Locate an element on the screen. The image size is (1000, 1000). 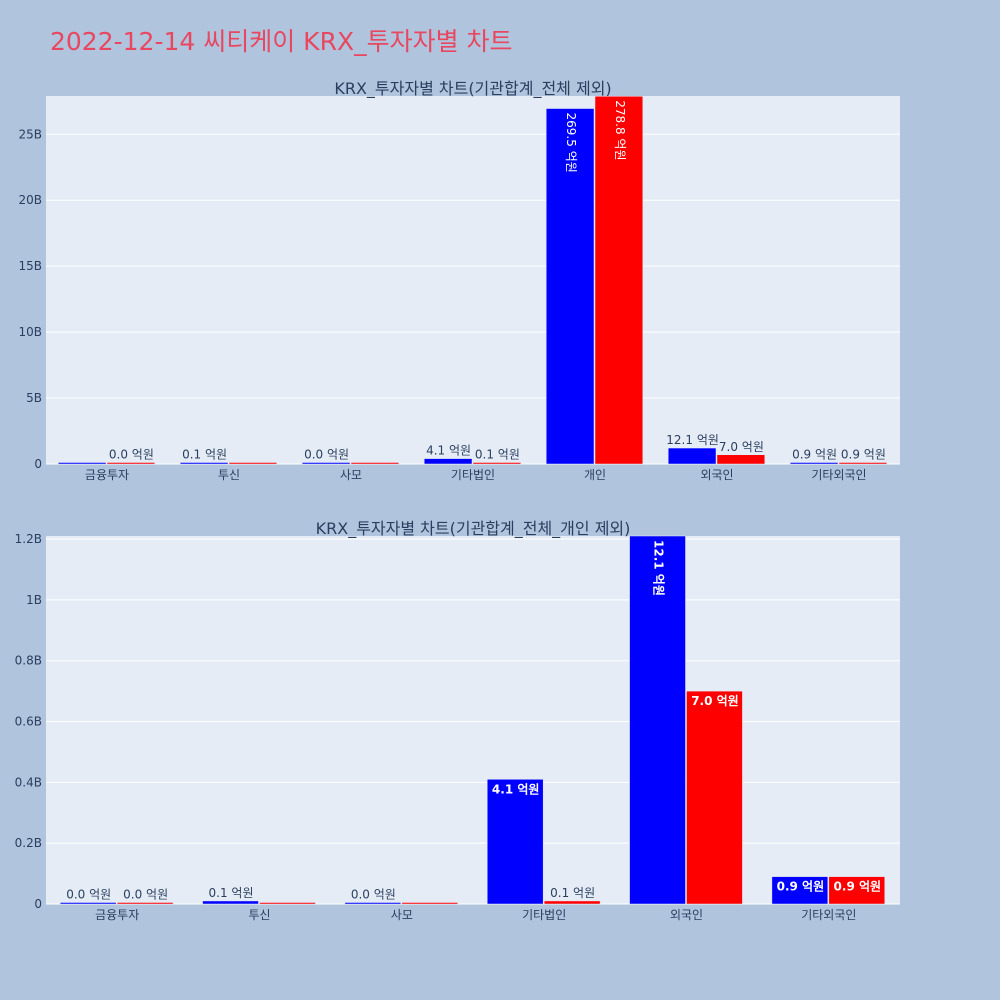
y-tick-label: 10B is located at coordinates (30, 332).